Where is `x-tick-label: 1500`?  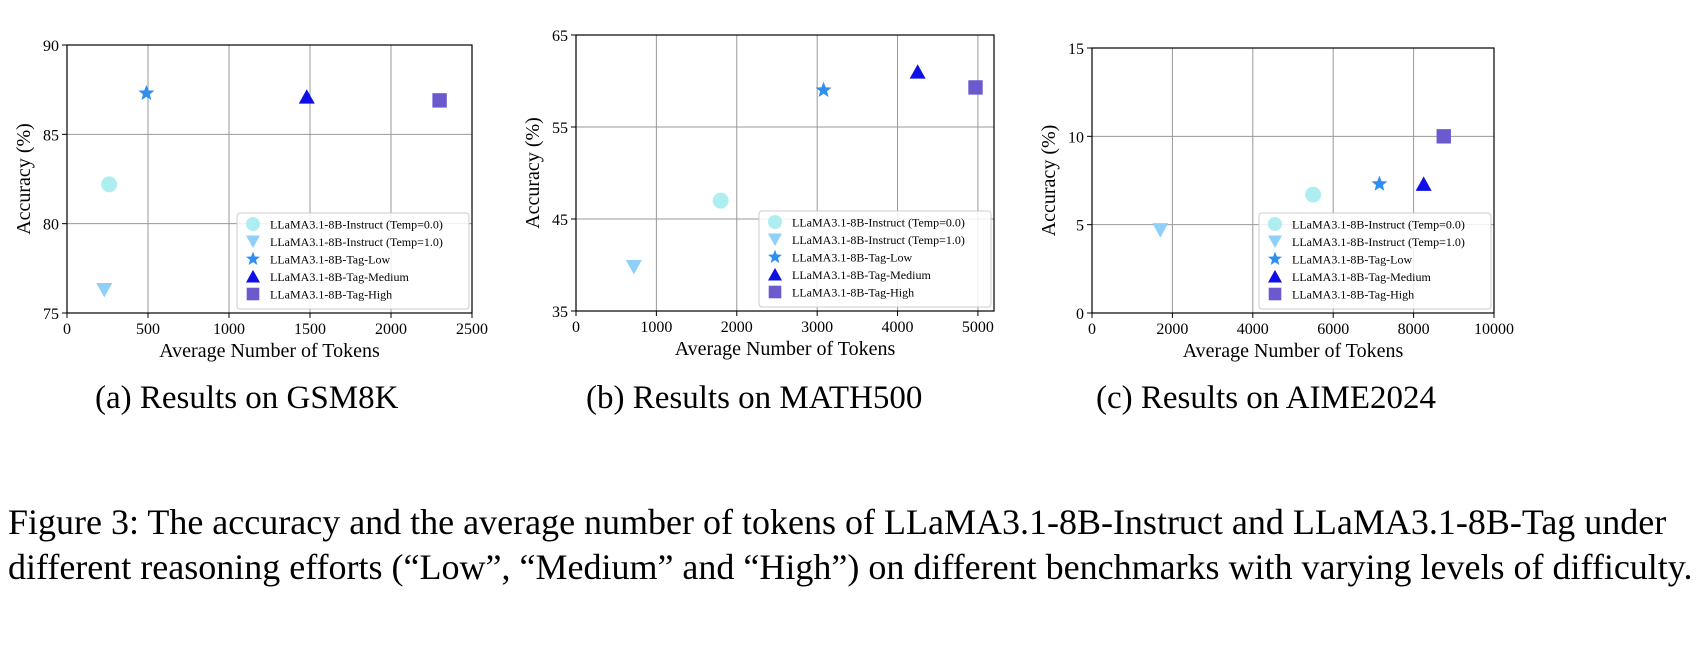 x-tick-label: 1500 is located at coordinates (310, 329).